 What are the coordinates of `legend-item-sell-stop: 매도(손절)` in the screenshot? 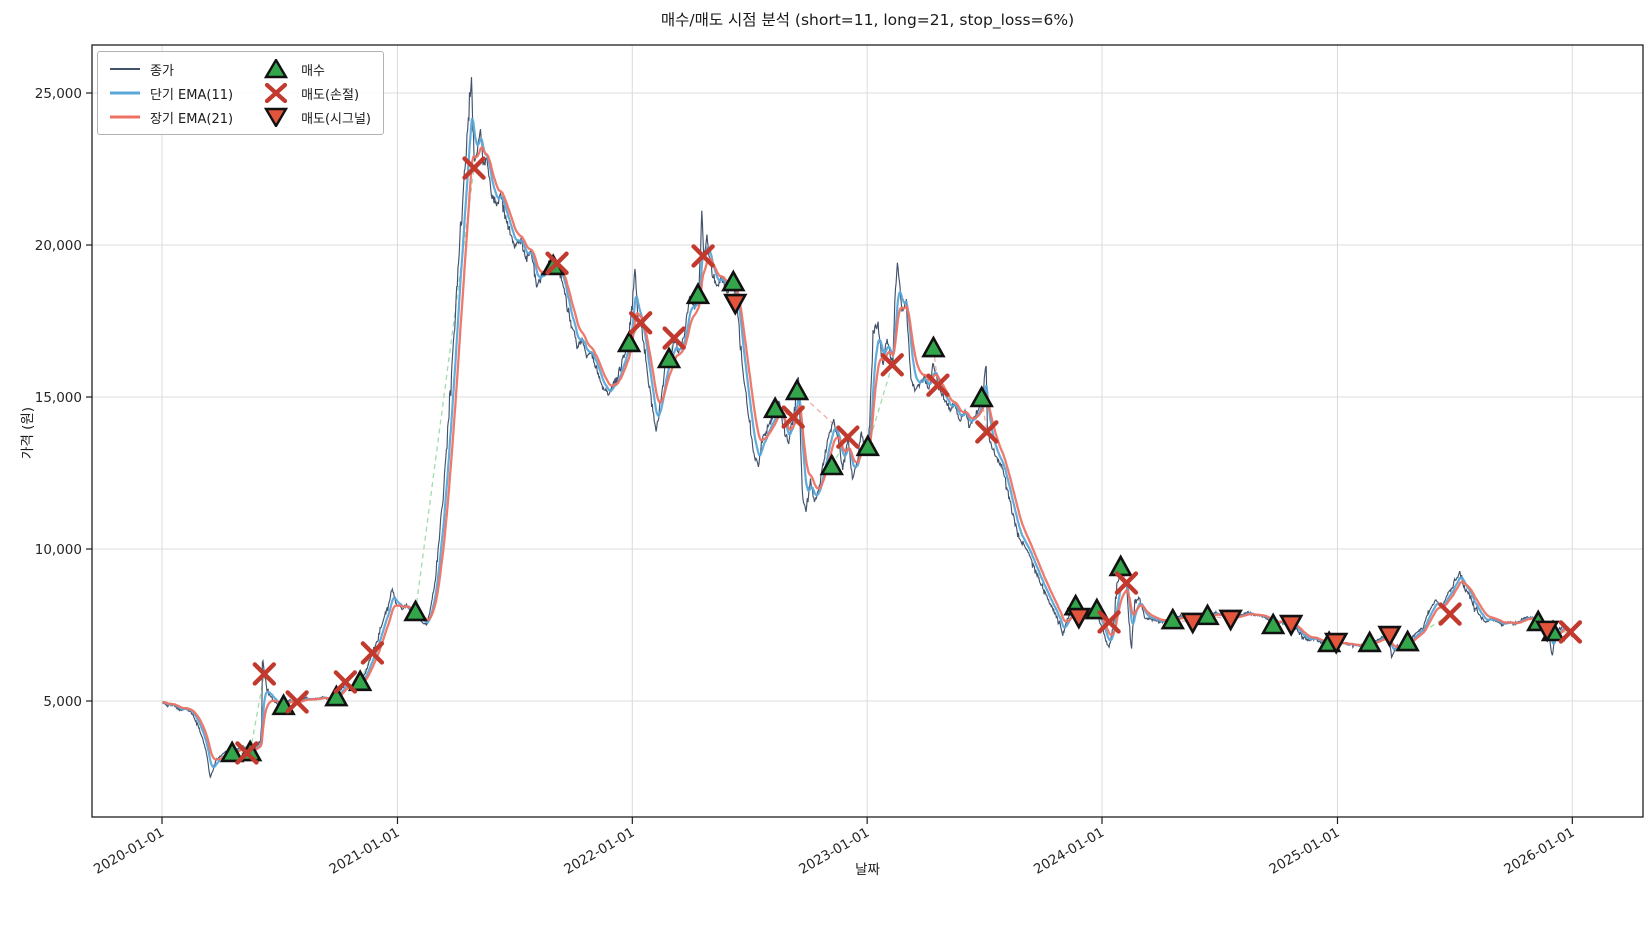 It's located at (315, 93).